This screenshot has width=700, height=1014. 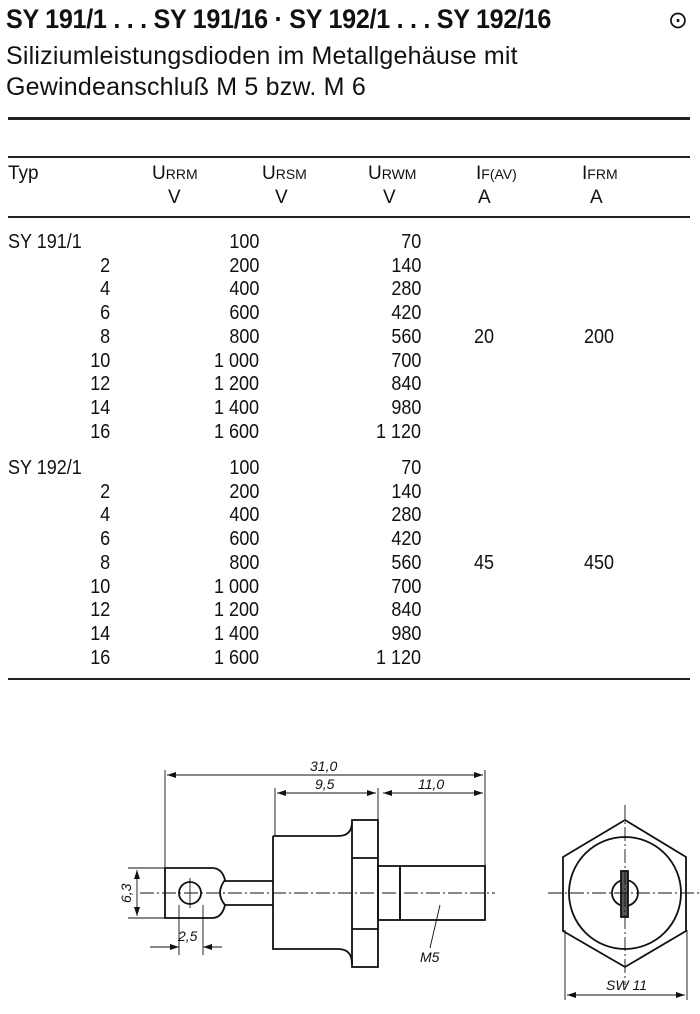 I want to click on column-header: Typ, so click(x=23, y=174).